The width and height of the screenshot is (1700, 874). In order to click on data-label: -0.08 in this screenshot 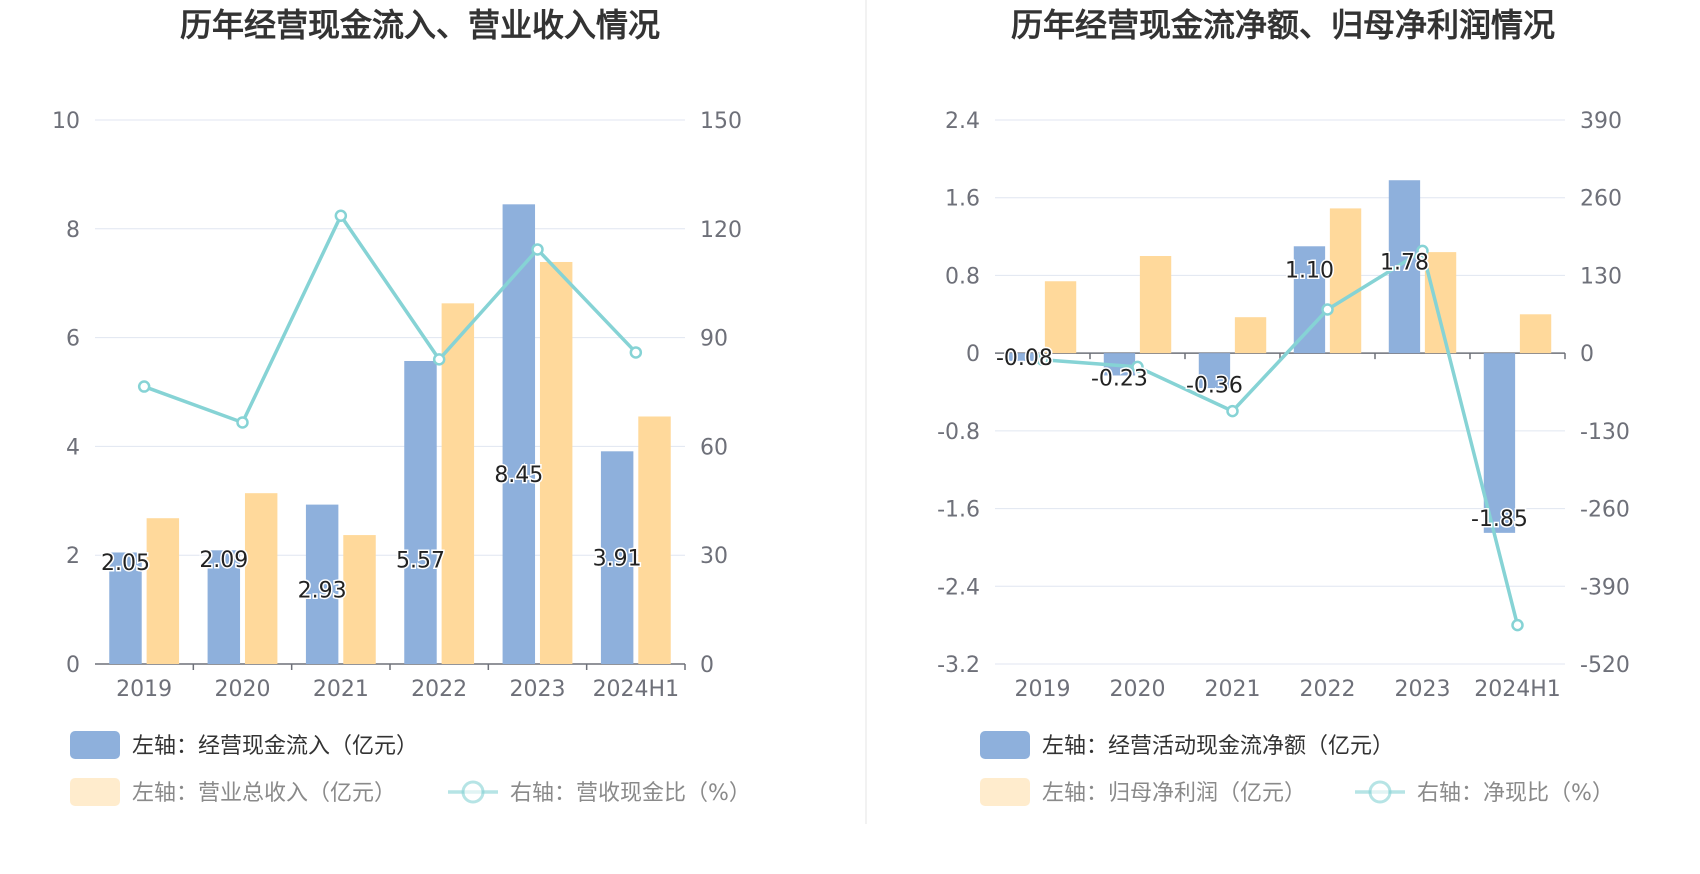, I will do `click(1024, 358)`.